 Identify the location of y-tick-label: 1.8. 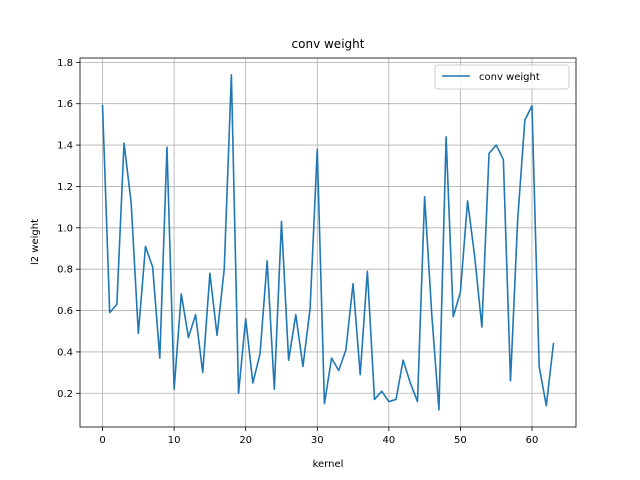
(65, 63).